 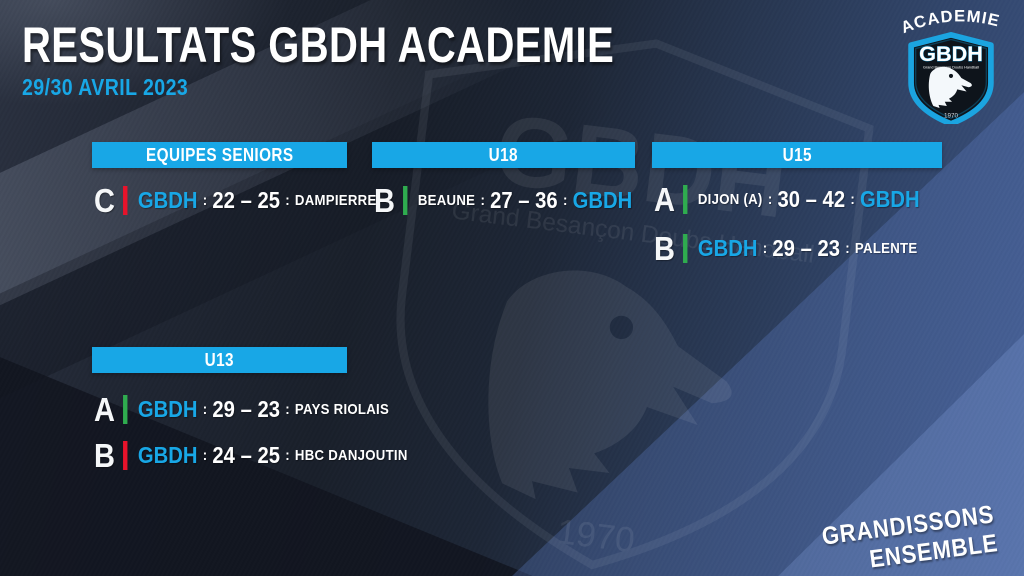 I want to click on team-letter: C, so click(x=104, y=200).